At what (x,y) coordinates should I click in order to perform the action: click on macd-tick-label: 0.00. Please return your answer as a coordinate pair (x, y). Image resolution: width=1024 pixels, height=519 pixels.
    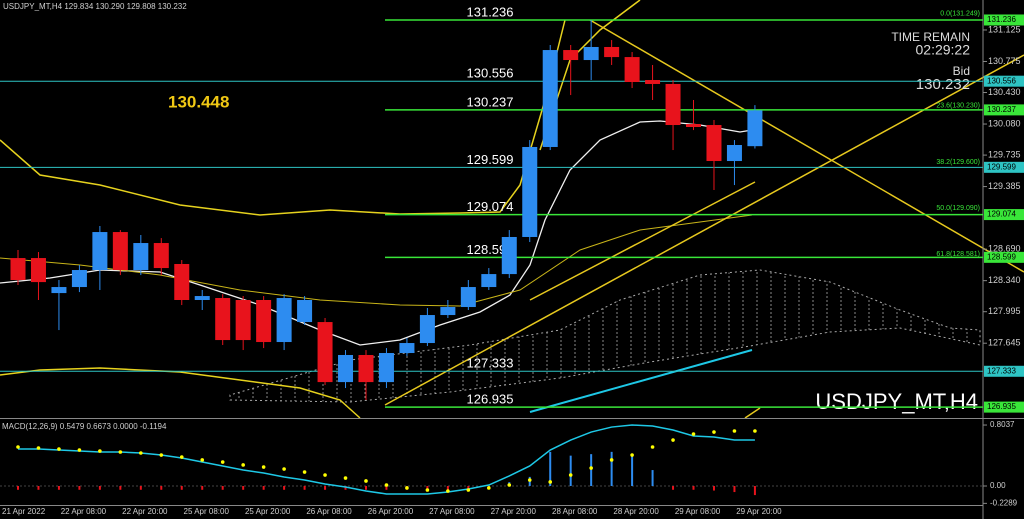
    Looking at the image, I should click on (998, 485).